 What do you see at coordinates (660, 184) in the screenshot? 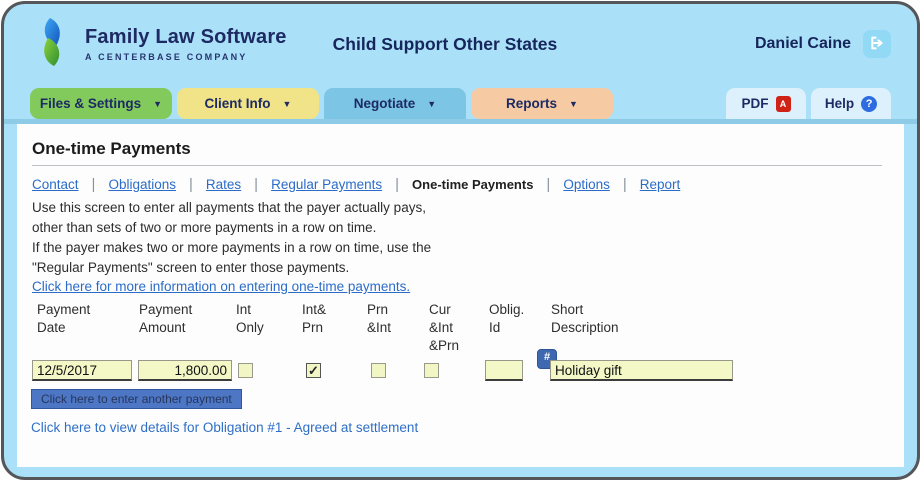
I see `subnav-link-report: Report` at bounding box center [660, 184].